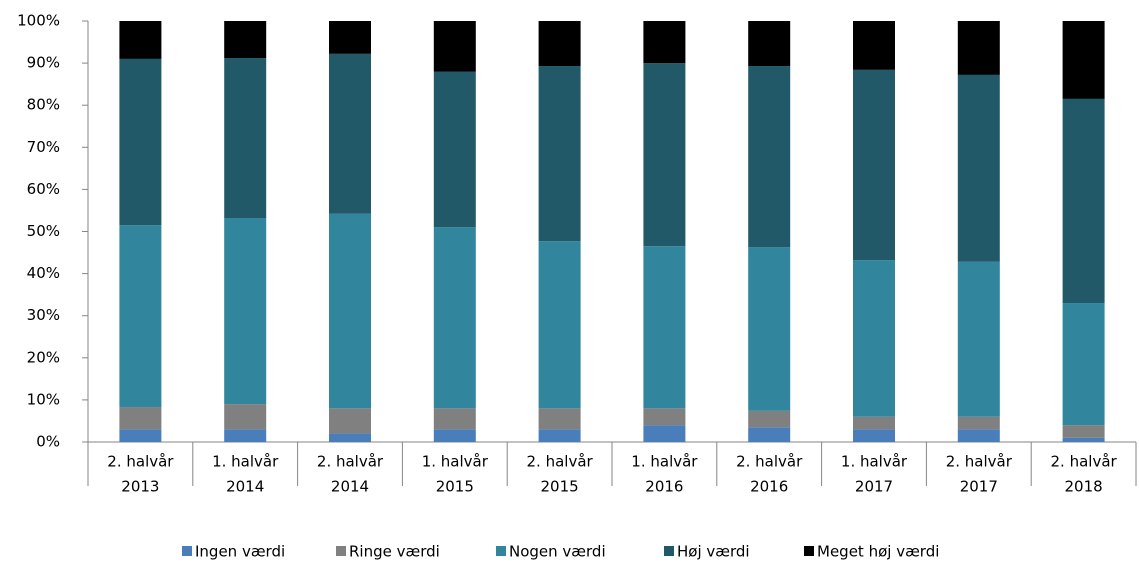 This screenshot has width=1139, height=565. I want to click on y-tick-label: 70%, so click(43, 147).